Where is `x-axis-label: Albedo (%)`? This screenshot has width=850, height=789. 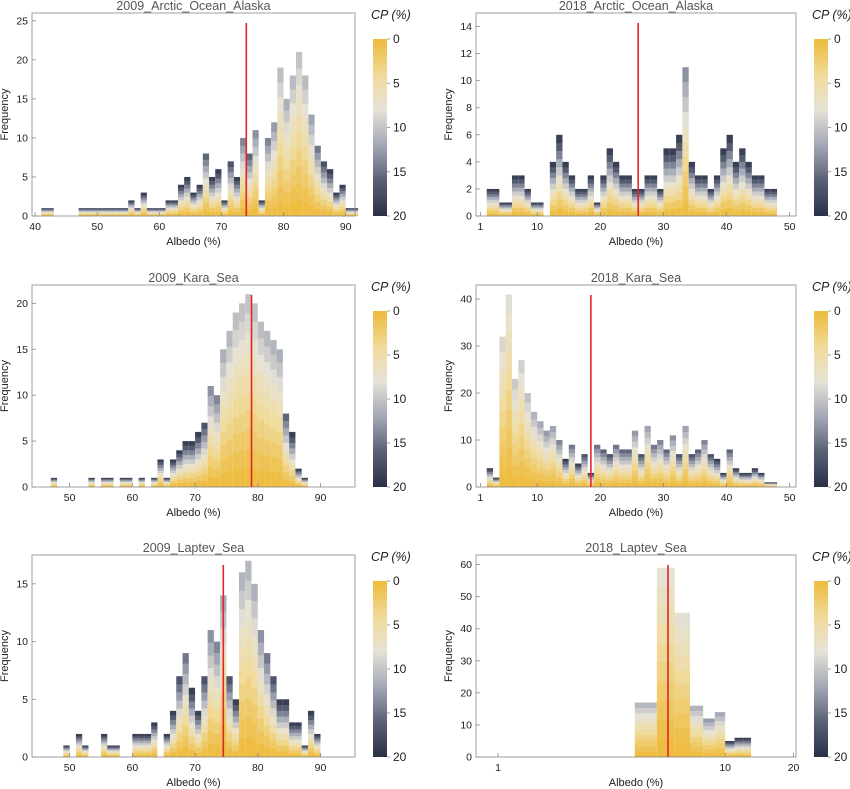
x-axis-label: Albedo (%) is located at coordinates (636, 513).